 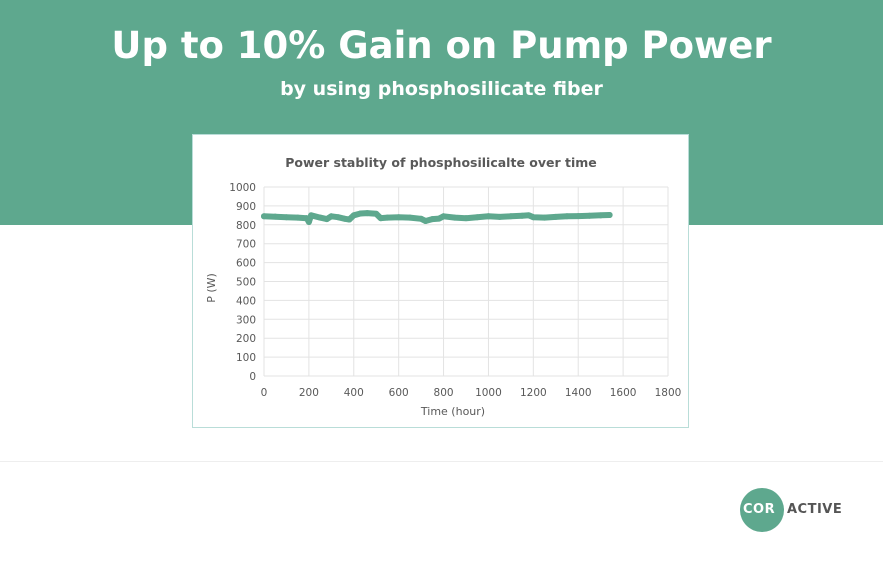 What do you see at coordinates (441, 45) in the screenshot?
I see `page-title: Up to 10% Gain on Pump Power` at bounding box center [441, 45].